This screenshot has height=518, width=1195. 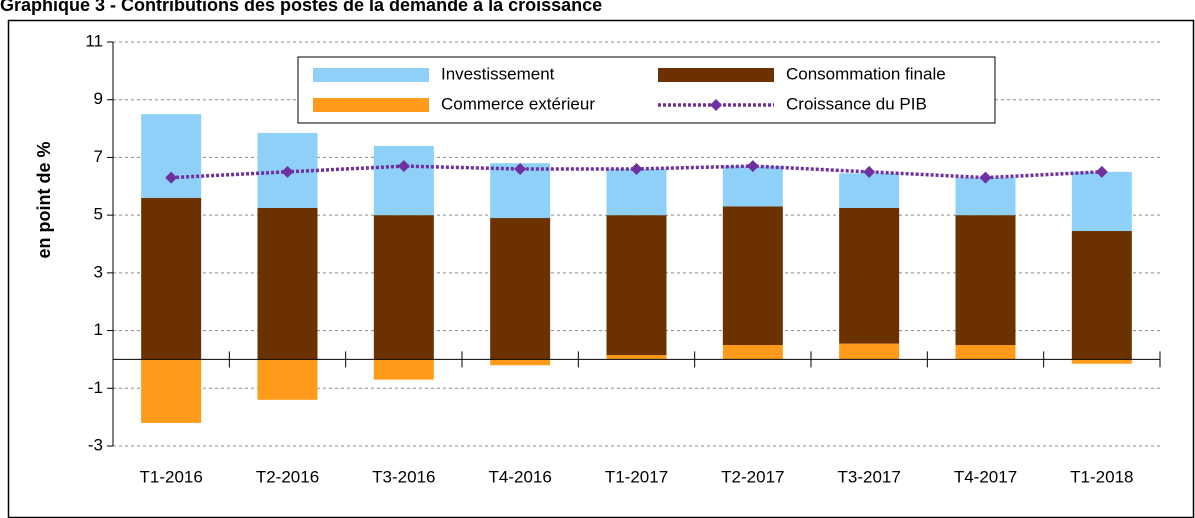 What do you see at coordinates (1101, 476) in the screenshot?
I see `x-tick-label: T1-2018` at bounding box center [1101, 476].